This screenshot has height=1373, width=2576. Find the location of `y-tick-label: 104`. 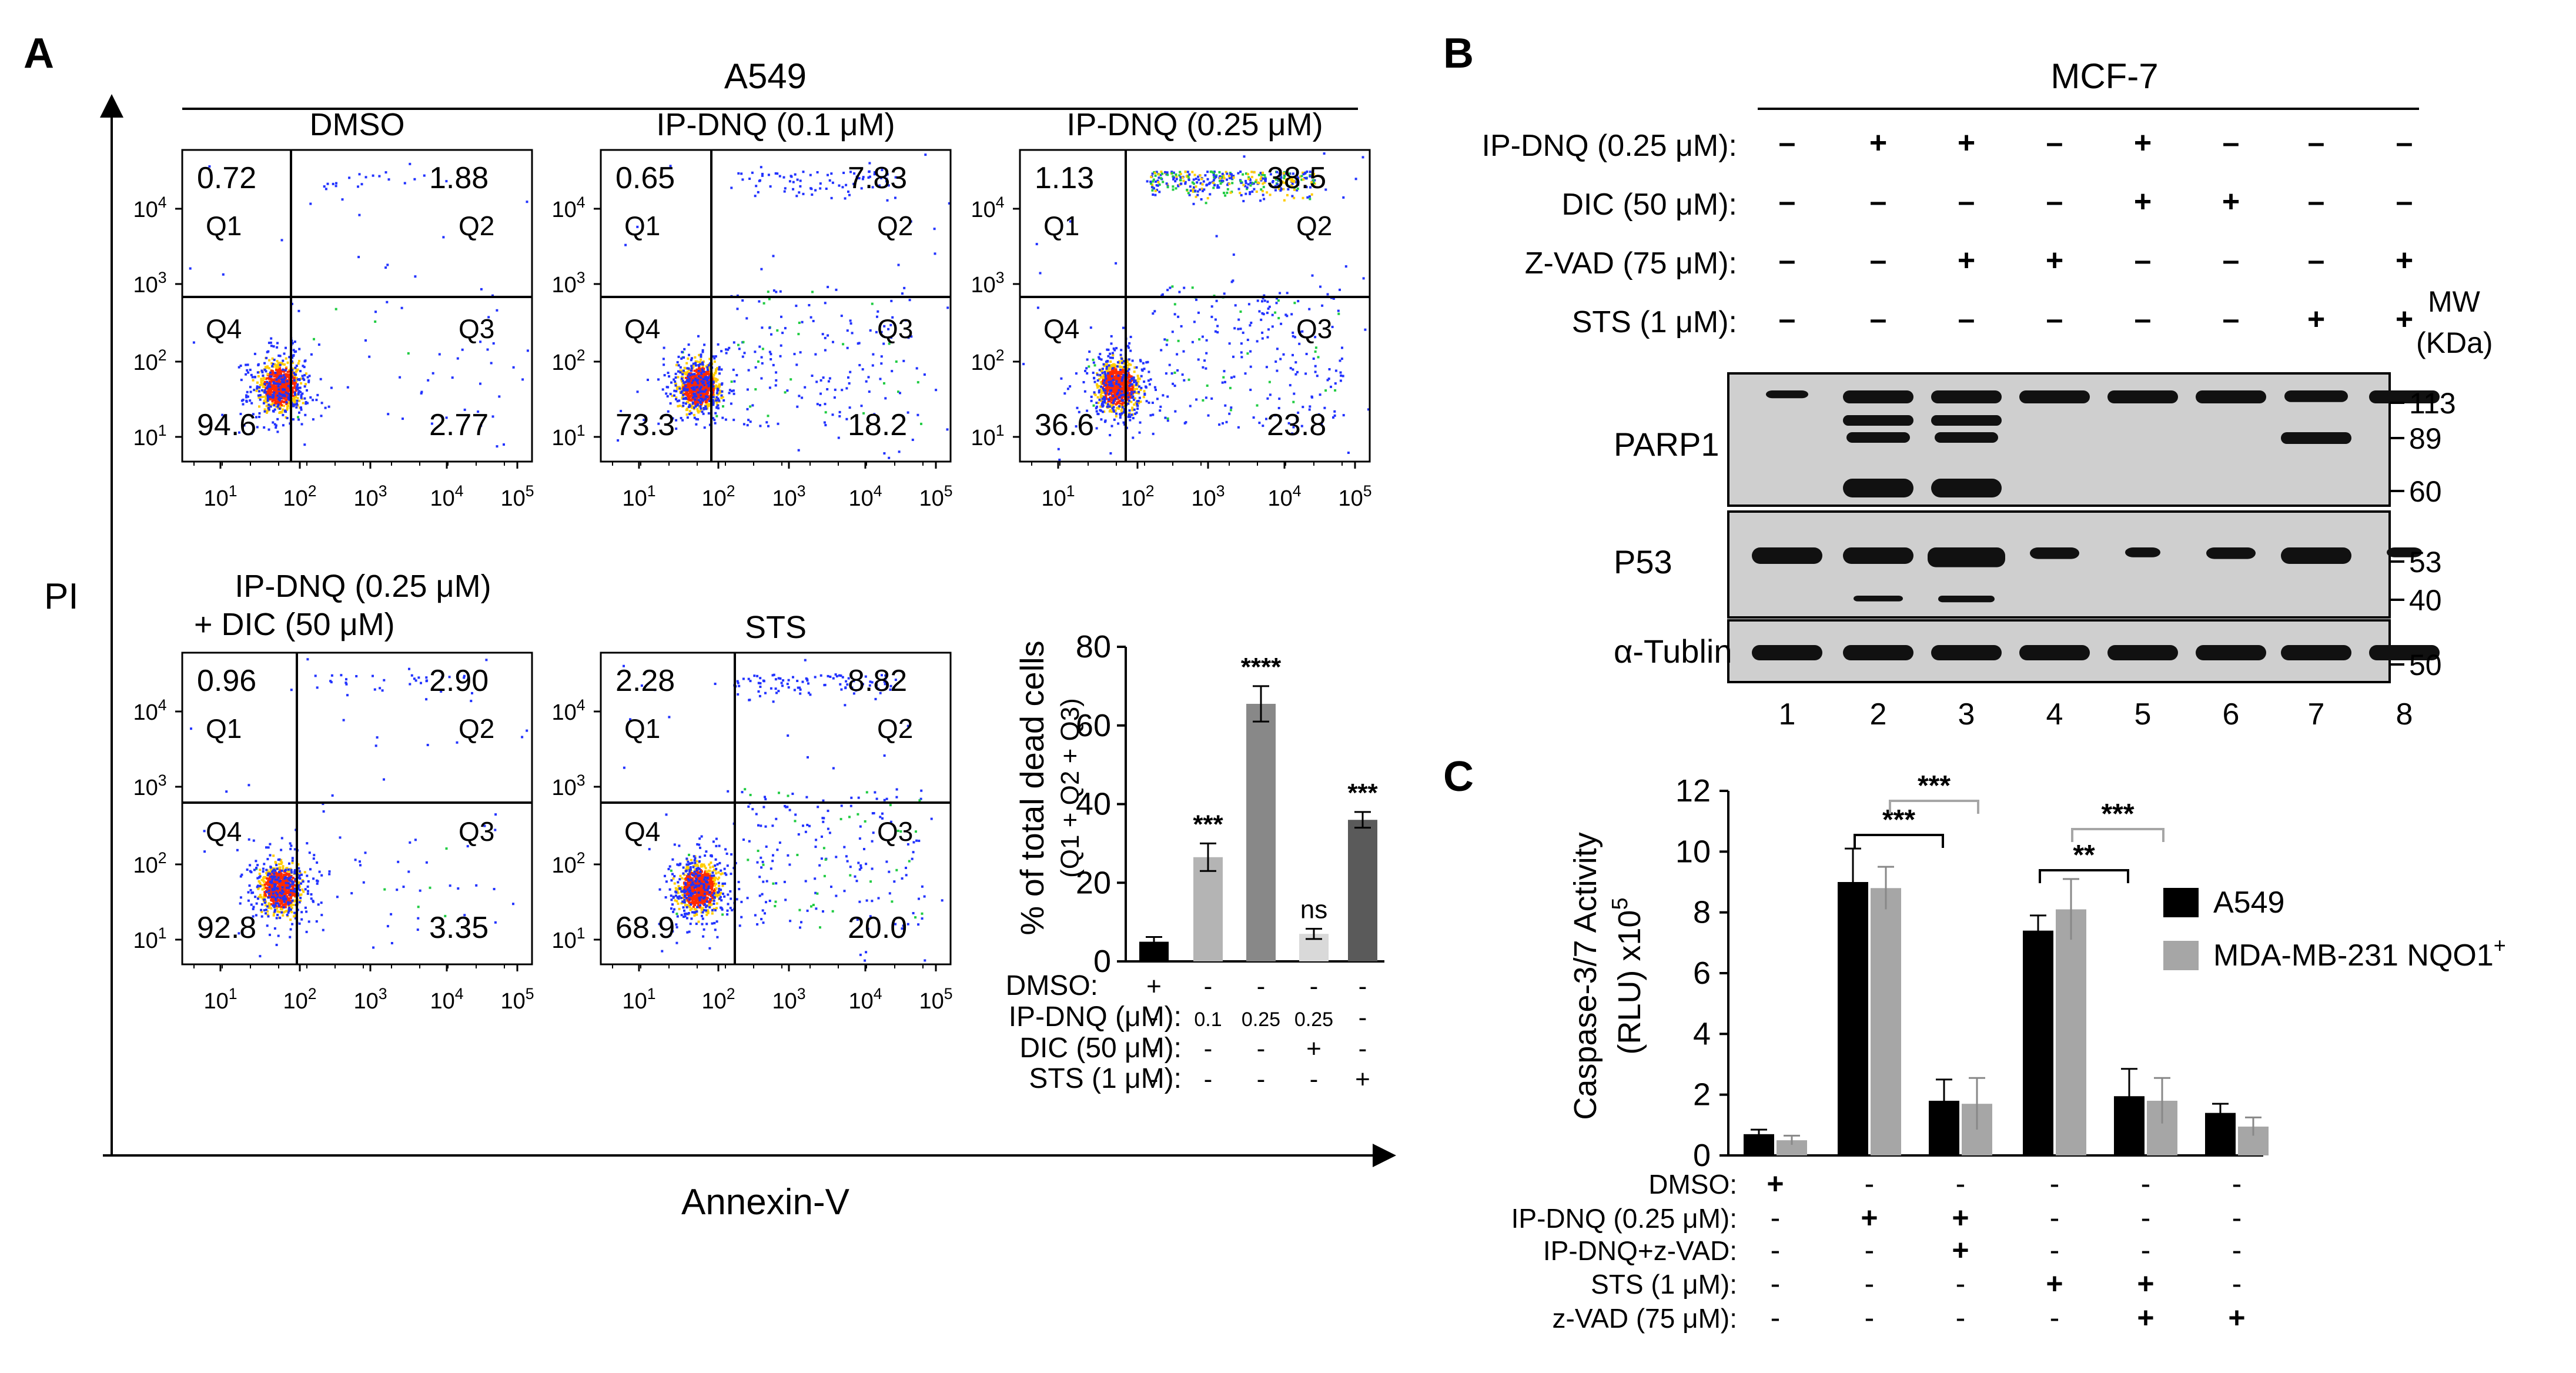

y-tick-label: 104 is located at coordinates (149, 207).